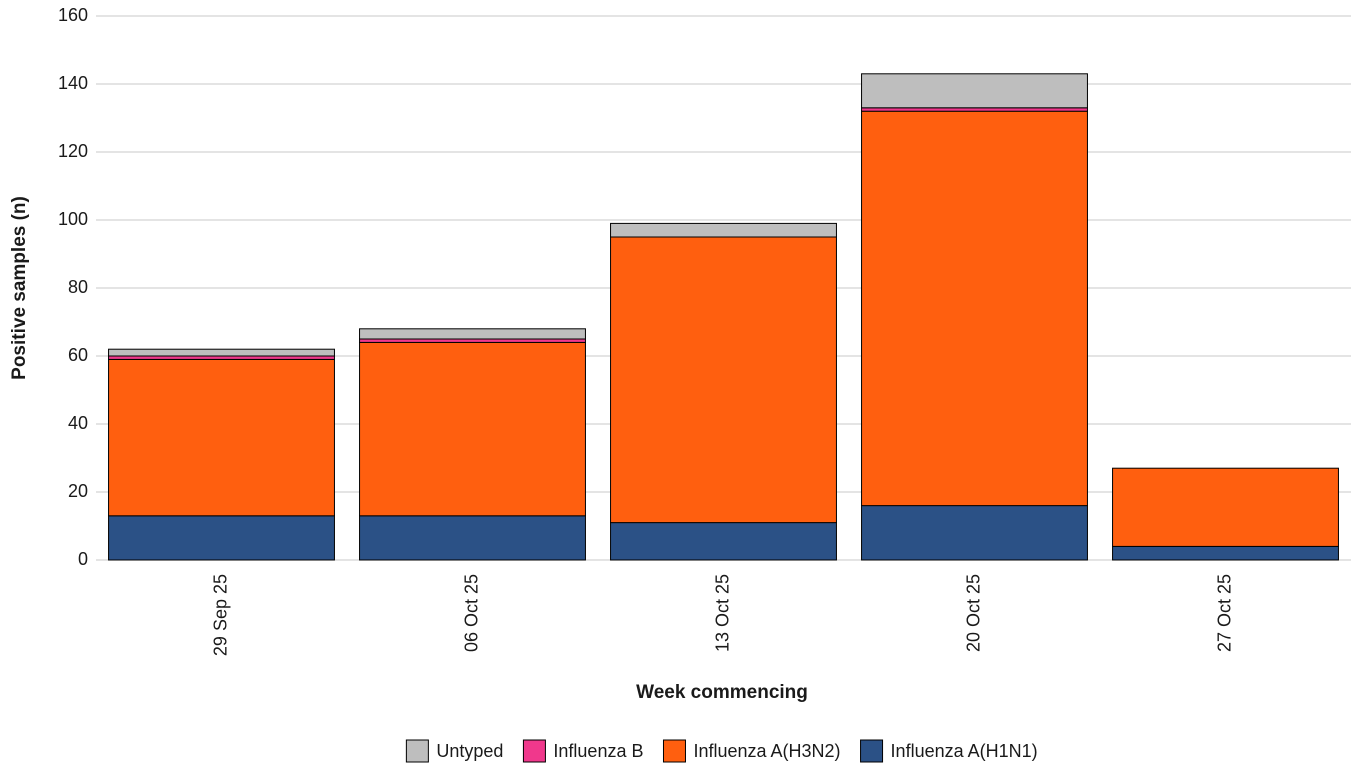 This screenshot has width=1354, height=769. I want to click on y-tick-label: 20, so click(78, 491).